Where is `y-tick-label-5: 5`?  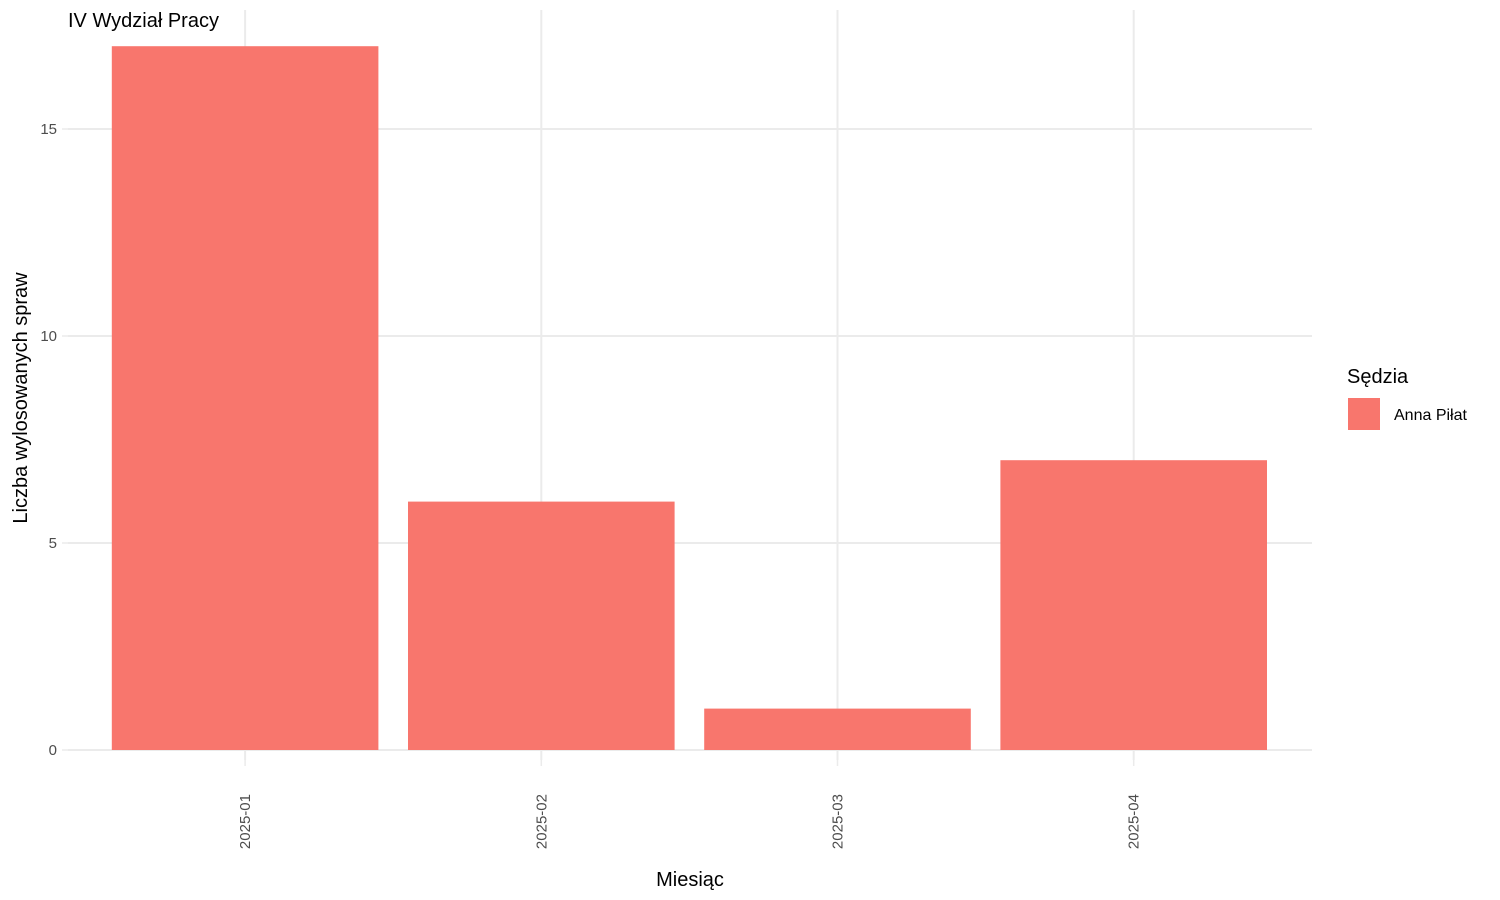
y-tick-label-5: 5 is located at coordinates (53, 543).